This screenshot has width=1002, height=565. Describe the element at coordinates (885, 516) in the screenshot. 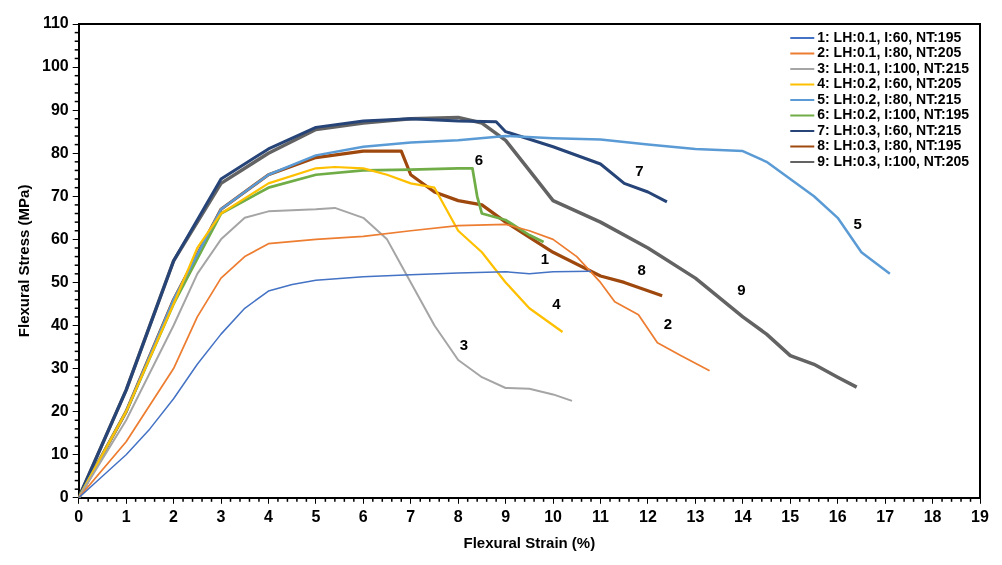

I see `x-tick-label: 17` at that location.